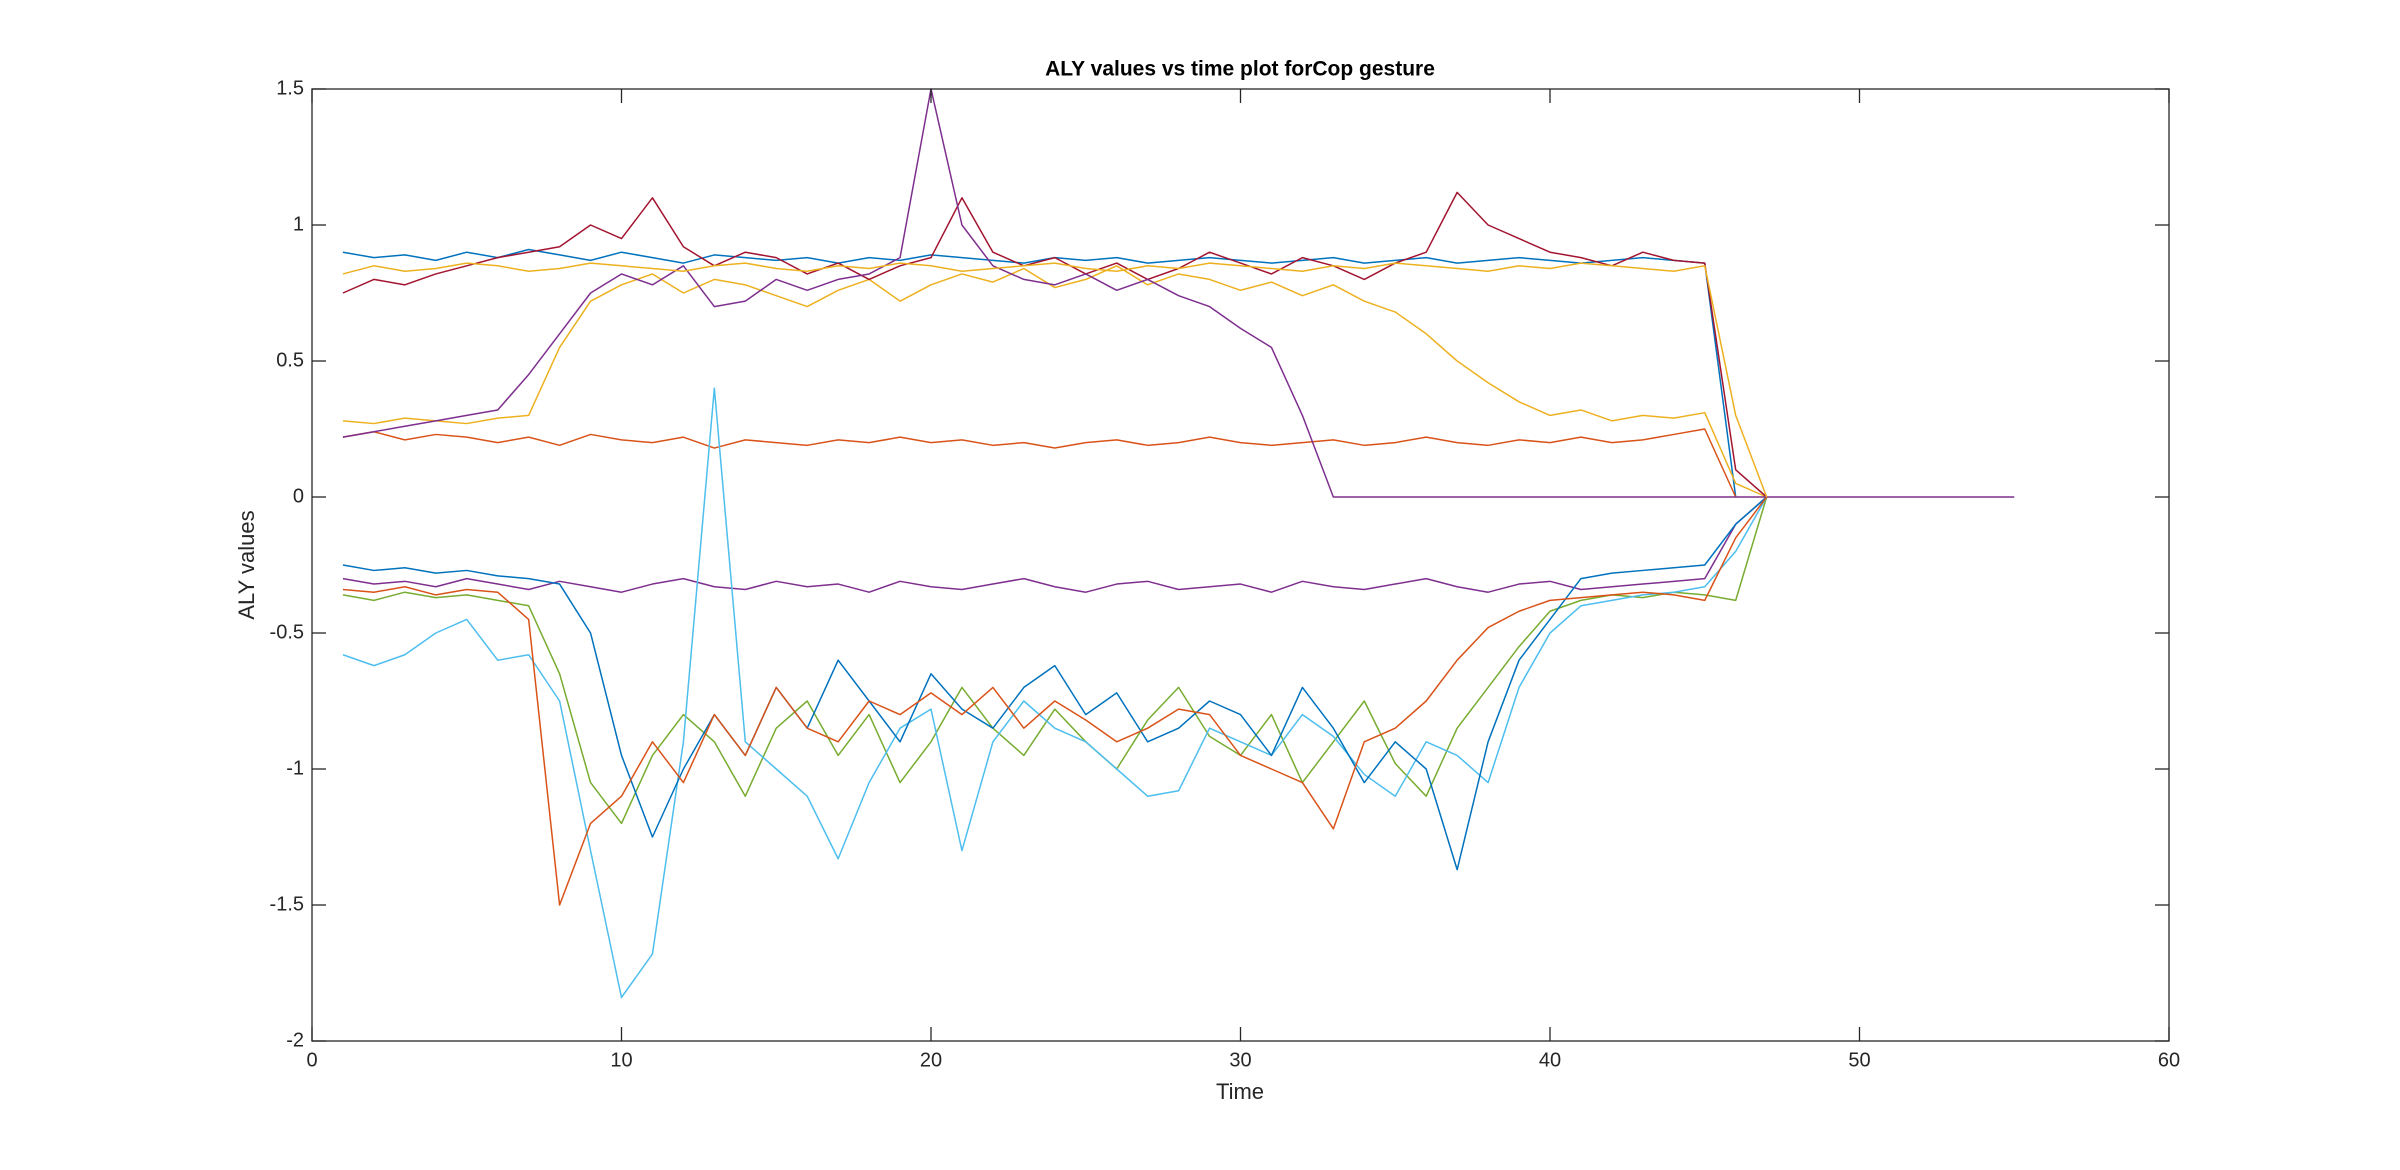  Describe the element at coordinates (287, 632) in the screenshot. I see `y-tick-label: -0.5` at that location.